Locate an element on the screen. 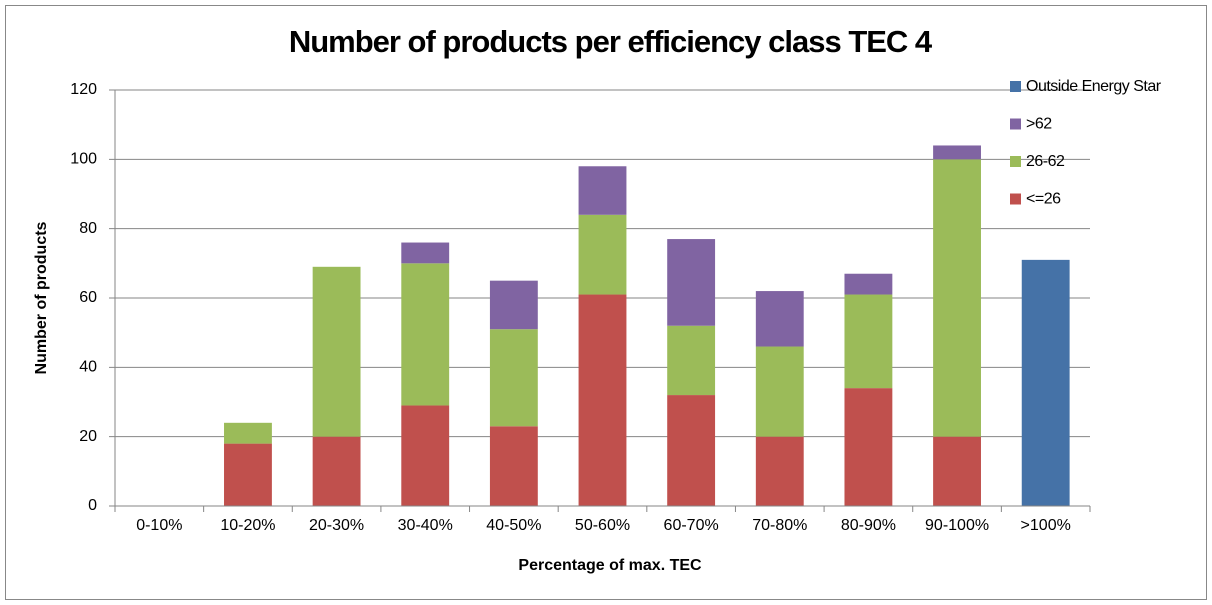 The height and width of the screenshot is (605, 1212). x-axis-title: Percentage of max. TEC is located at coordinates (610, 565).